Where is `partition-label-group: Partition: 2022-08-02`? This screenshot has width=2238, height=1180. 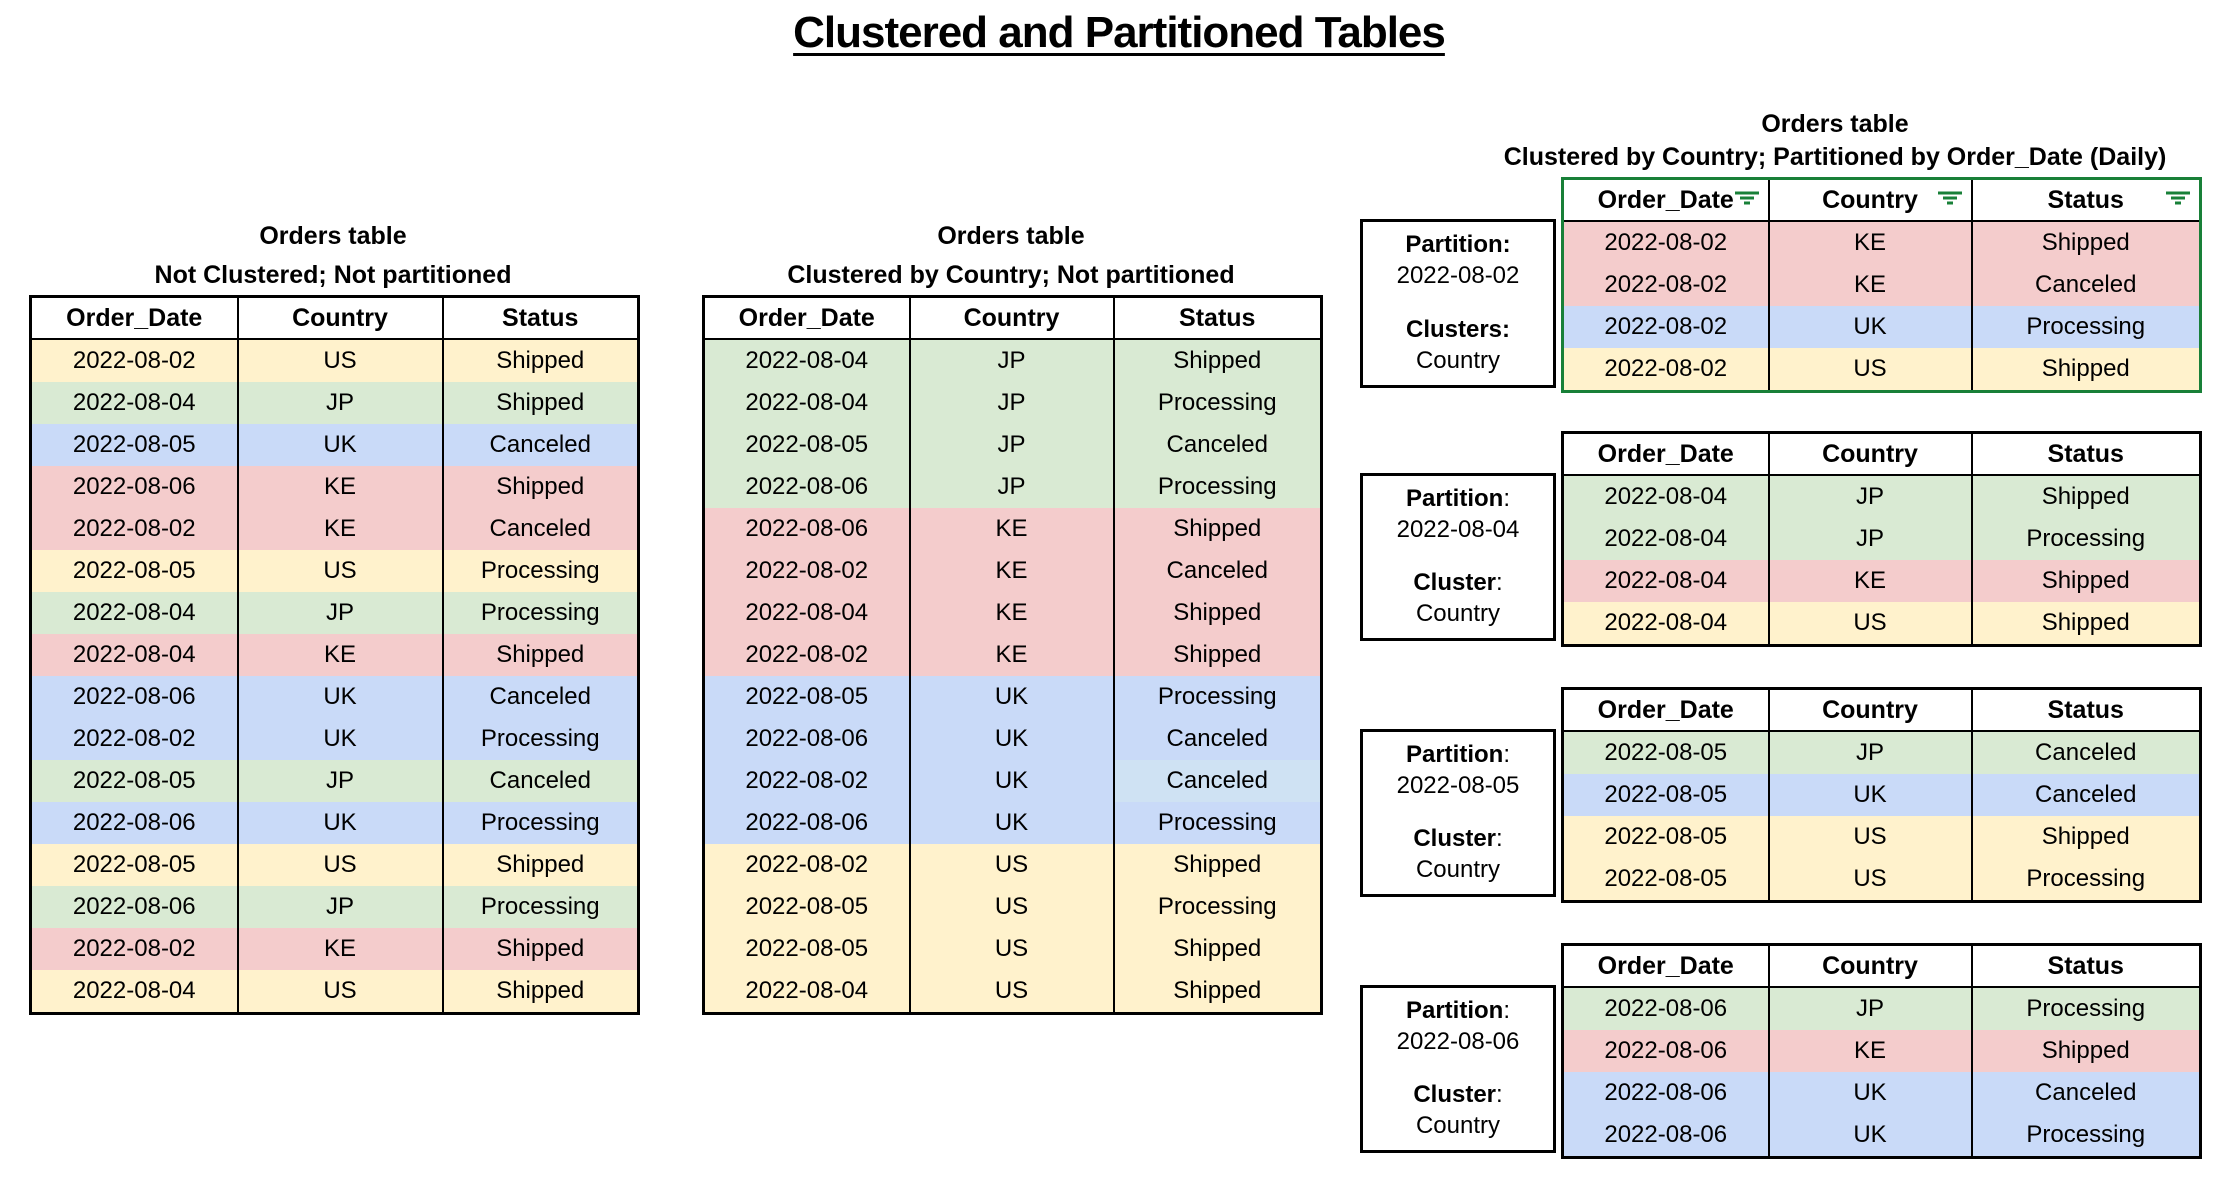 partition-label-group: Partition: 2022-08-02 is located at coordinates (1458, 260).